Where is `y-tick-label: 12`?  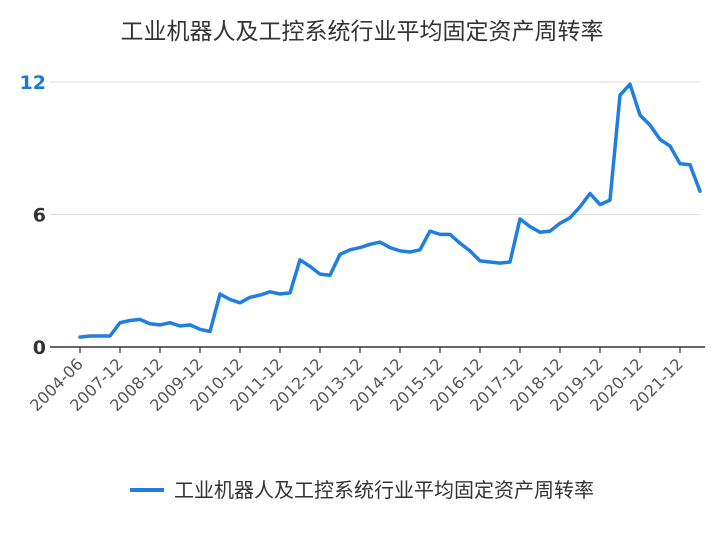 y-tick-label: 12 is located at coordinates (33, 83).